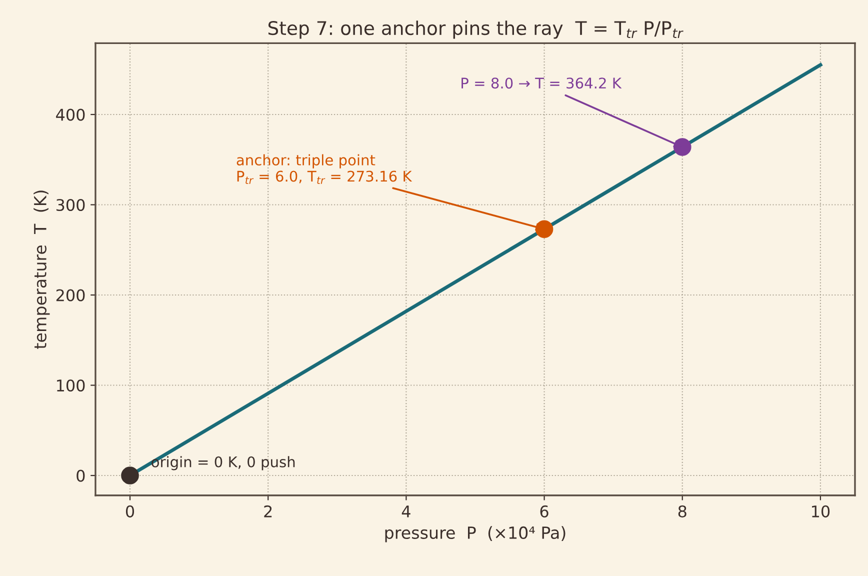 Image resolution: width=868 pixels, height=576 pixels. I want to click on x-tick-label: 8, so click(682, 511).